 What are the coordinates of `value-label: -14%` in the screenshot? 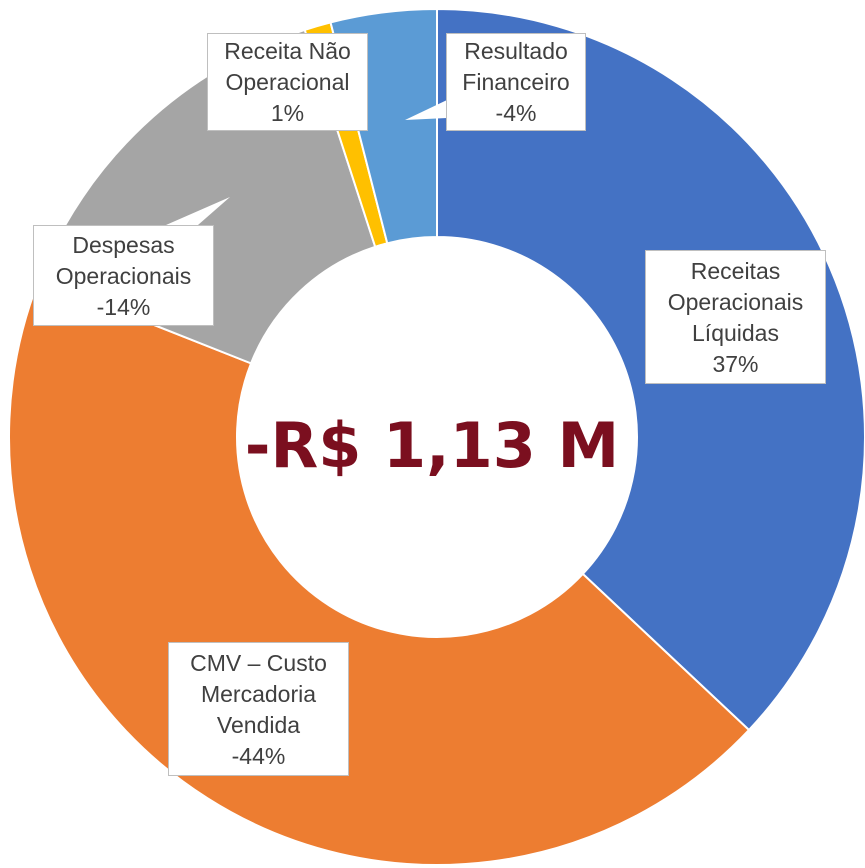 It's located at (123, 307).